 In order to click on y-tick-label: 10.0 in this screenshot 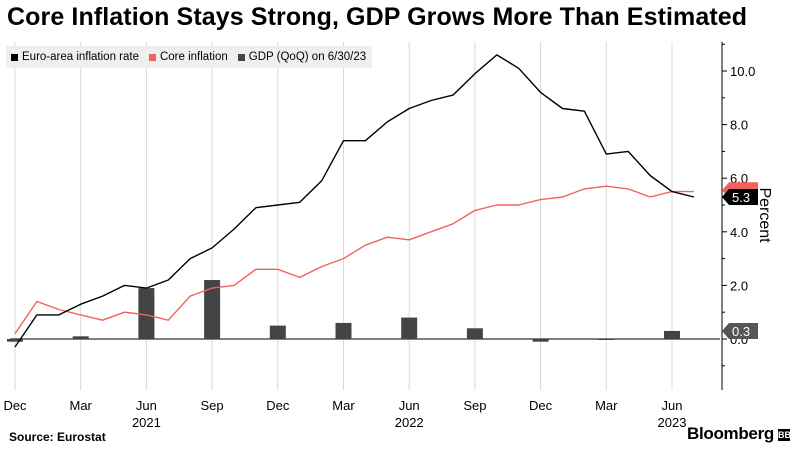, I will do `click(742, 71)`.